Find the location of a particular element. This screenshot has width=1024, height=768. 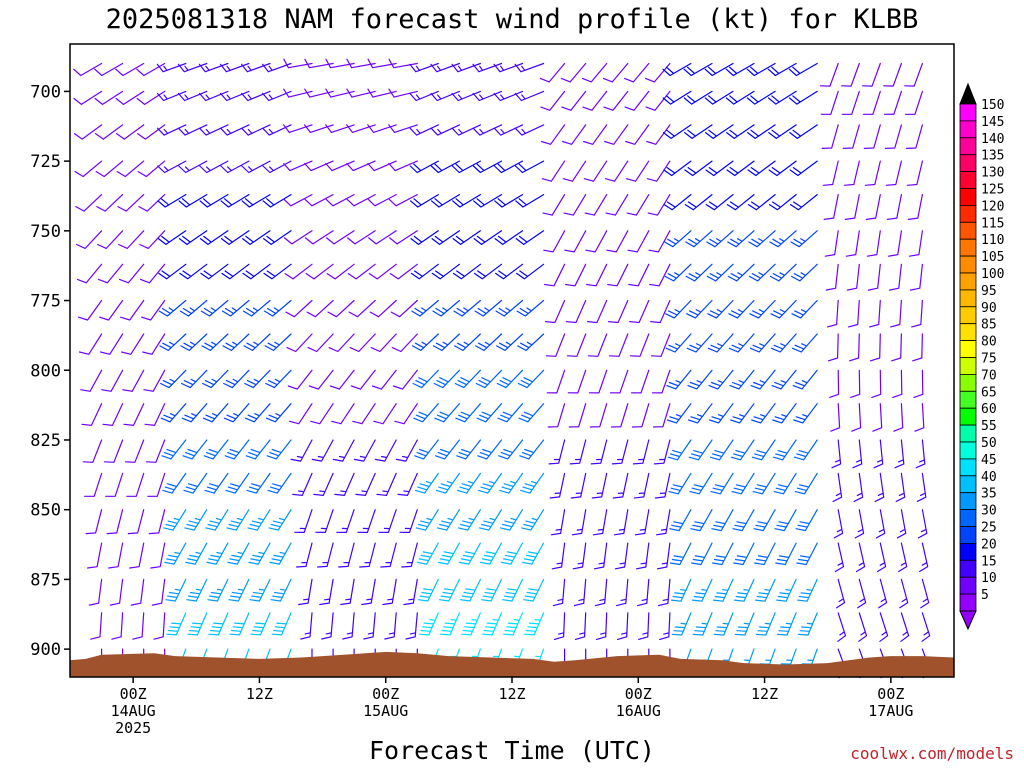

x-tick-label: 14AUG is located at coordinates (133, 711).